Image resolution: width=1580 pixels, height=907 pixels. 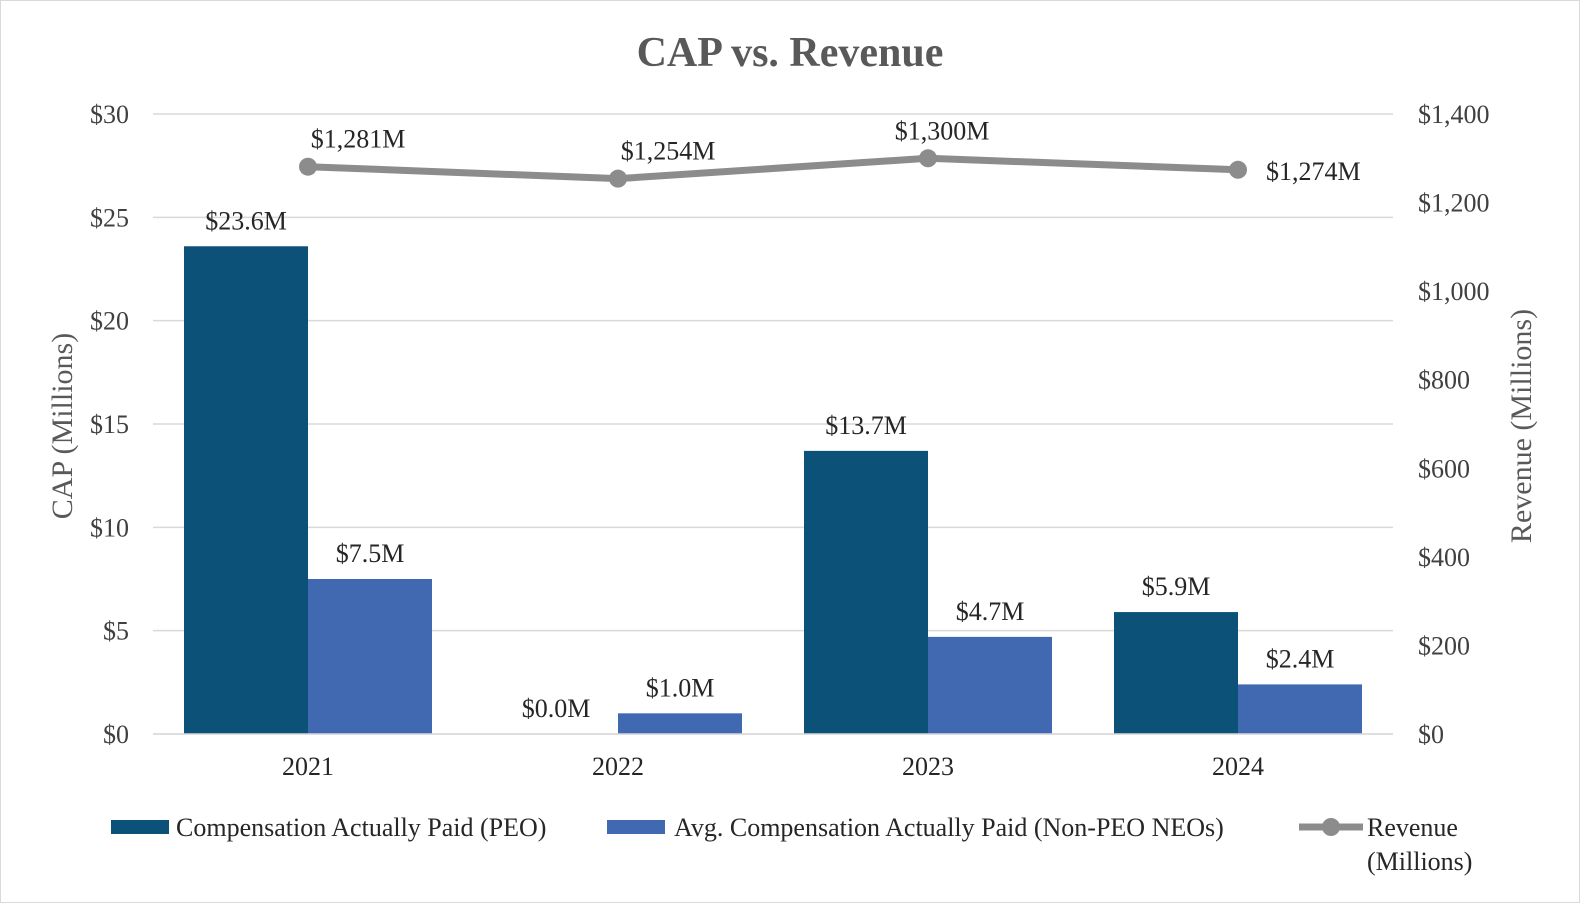 What do you see at coordinates (866, 425) in the screenshot?
I see `bar-data-label: $13.7M` at bounding box center [866, 425].